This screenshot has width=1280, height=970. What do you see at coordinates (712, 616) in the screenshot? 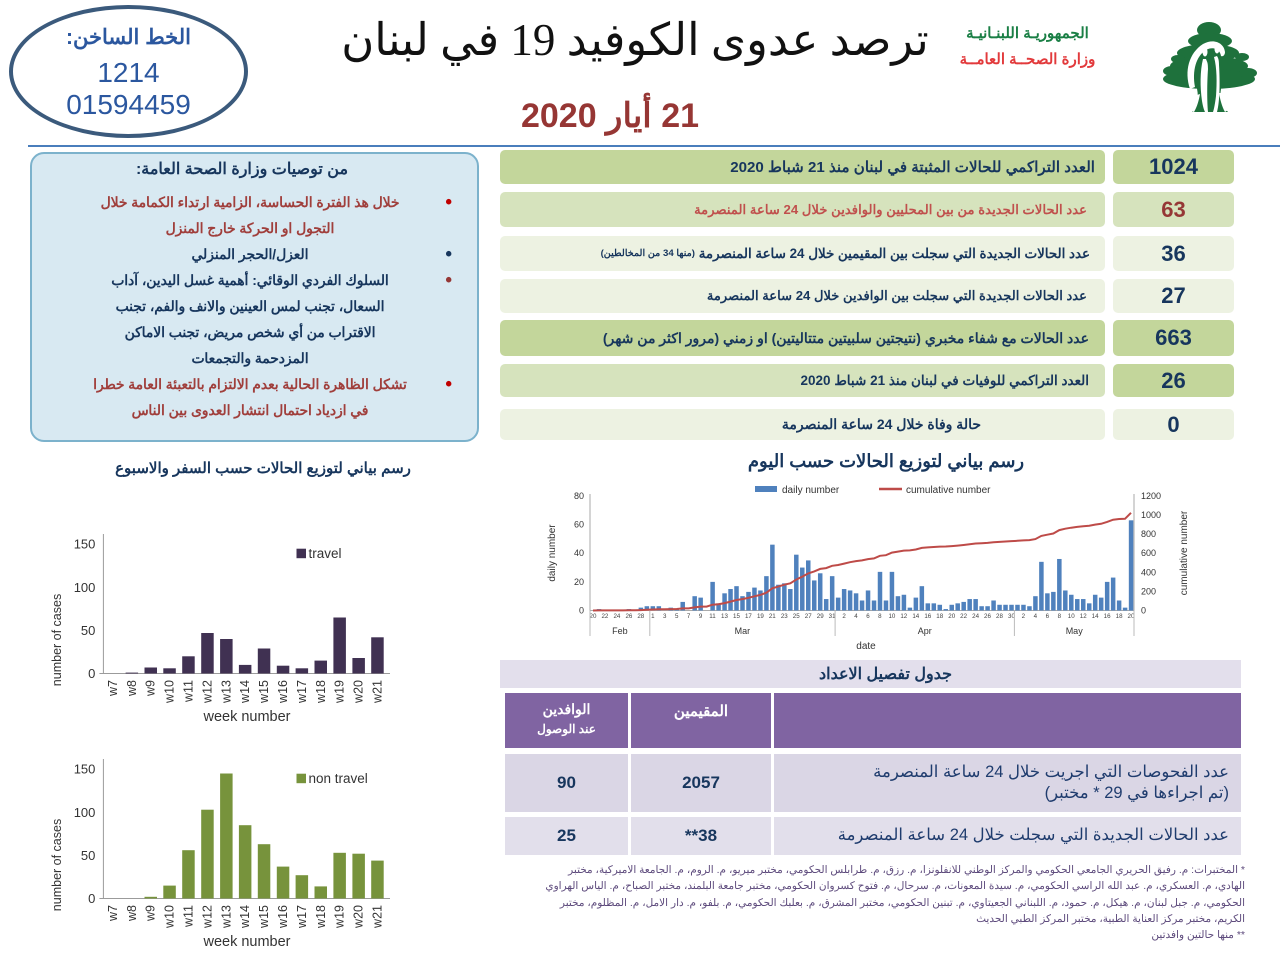
I see `svg-text: 11` at bounding box center [712, 616].